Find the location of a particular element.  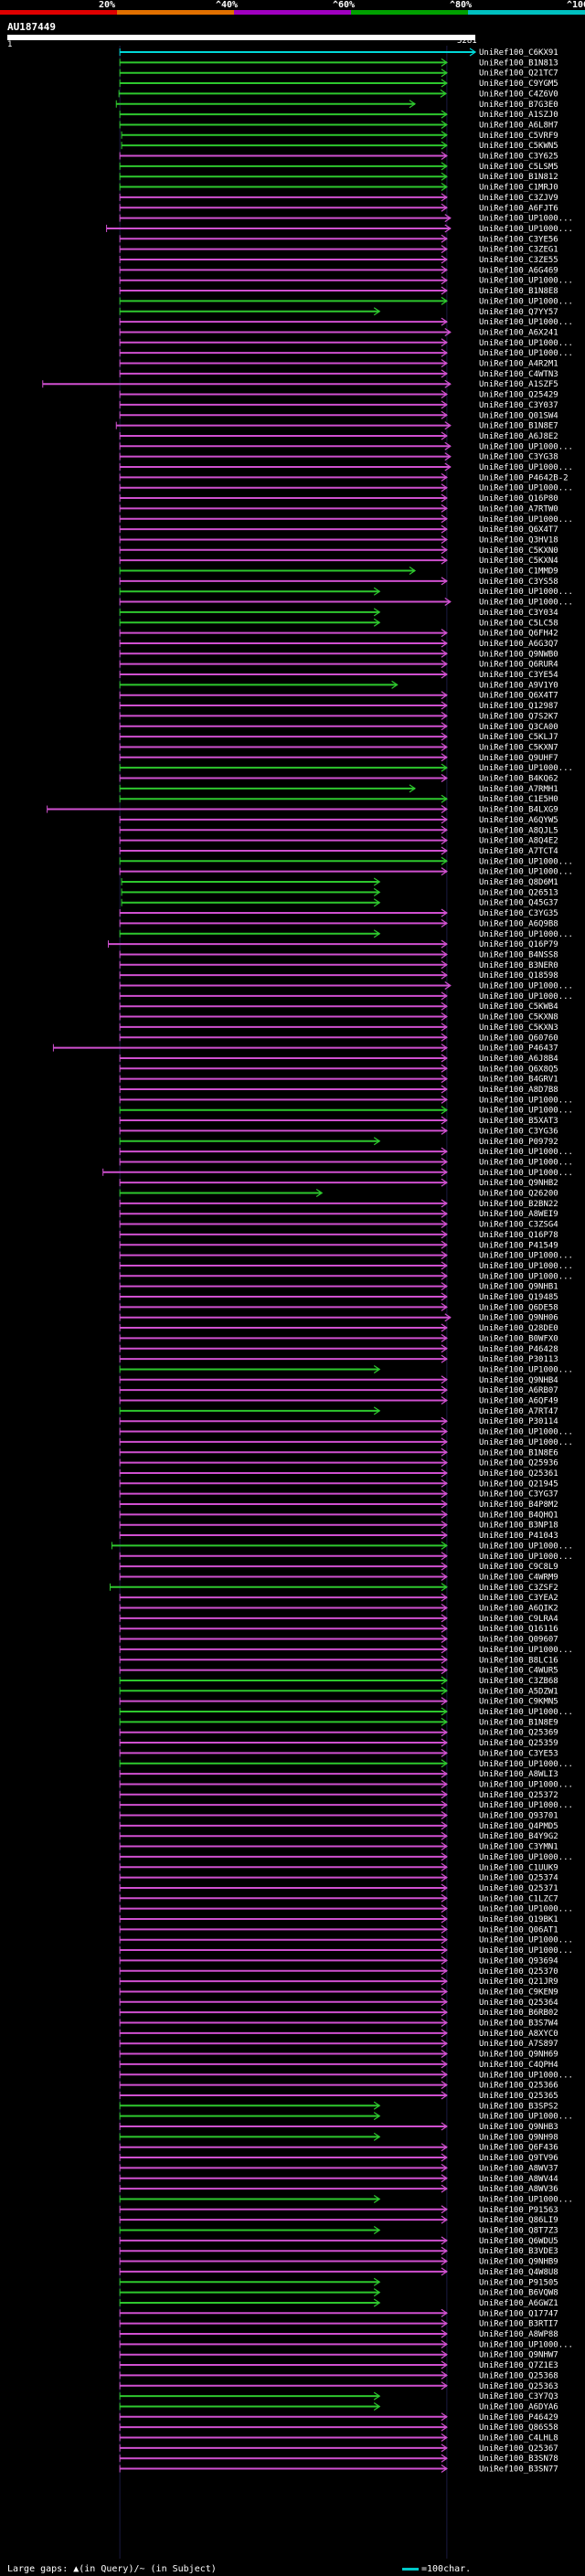

hit-row: UniRef100_B6VQW8 is located at coordinates (339, 2293).